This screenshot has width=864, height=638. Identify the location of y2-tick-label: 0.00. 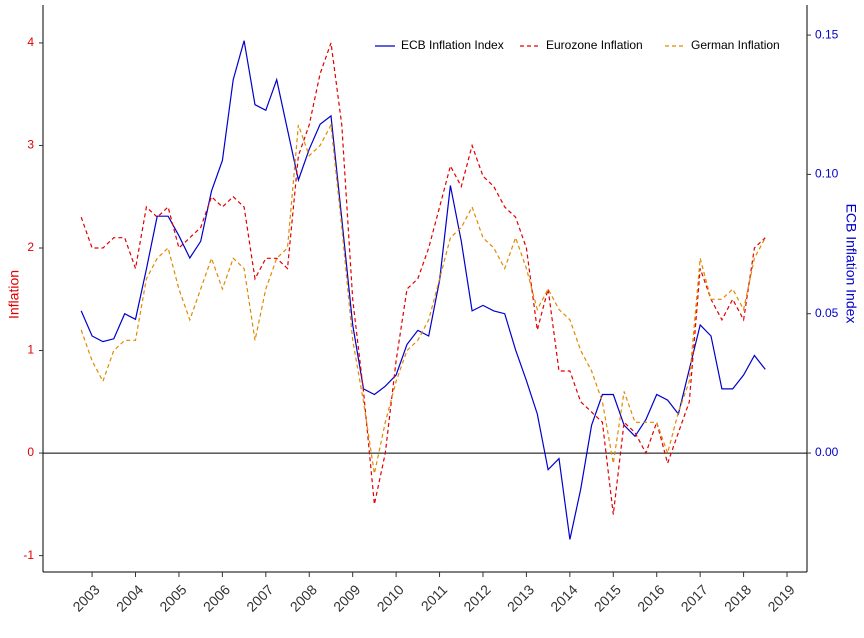
(827, 452).